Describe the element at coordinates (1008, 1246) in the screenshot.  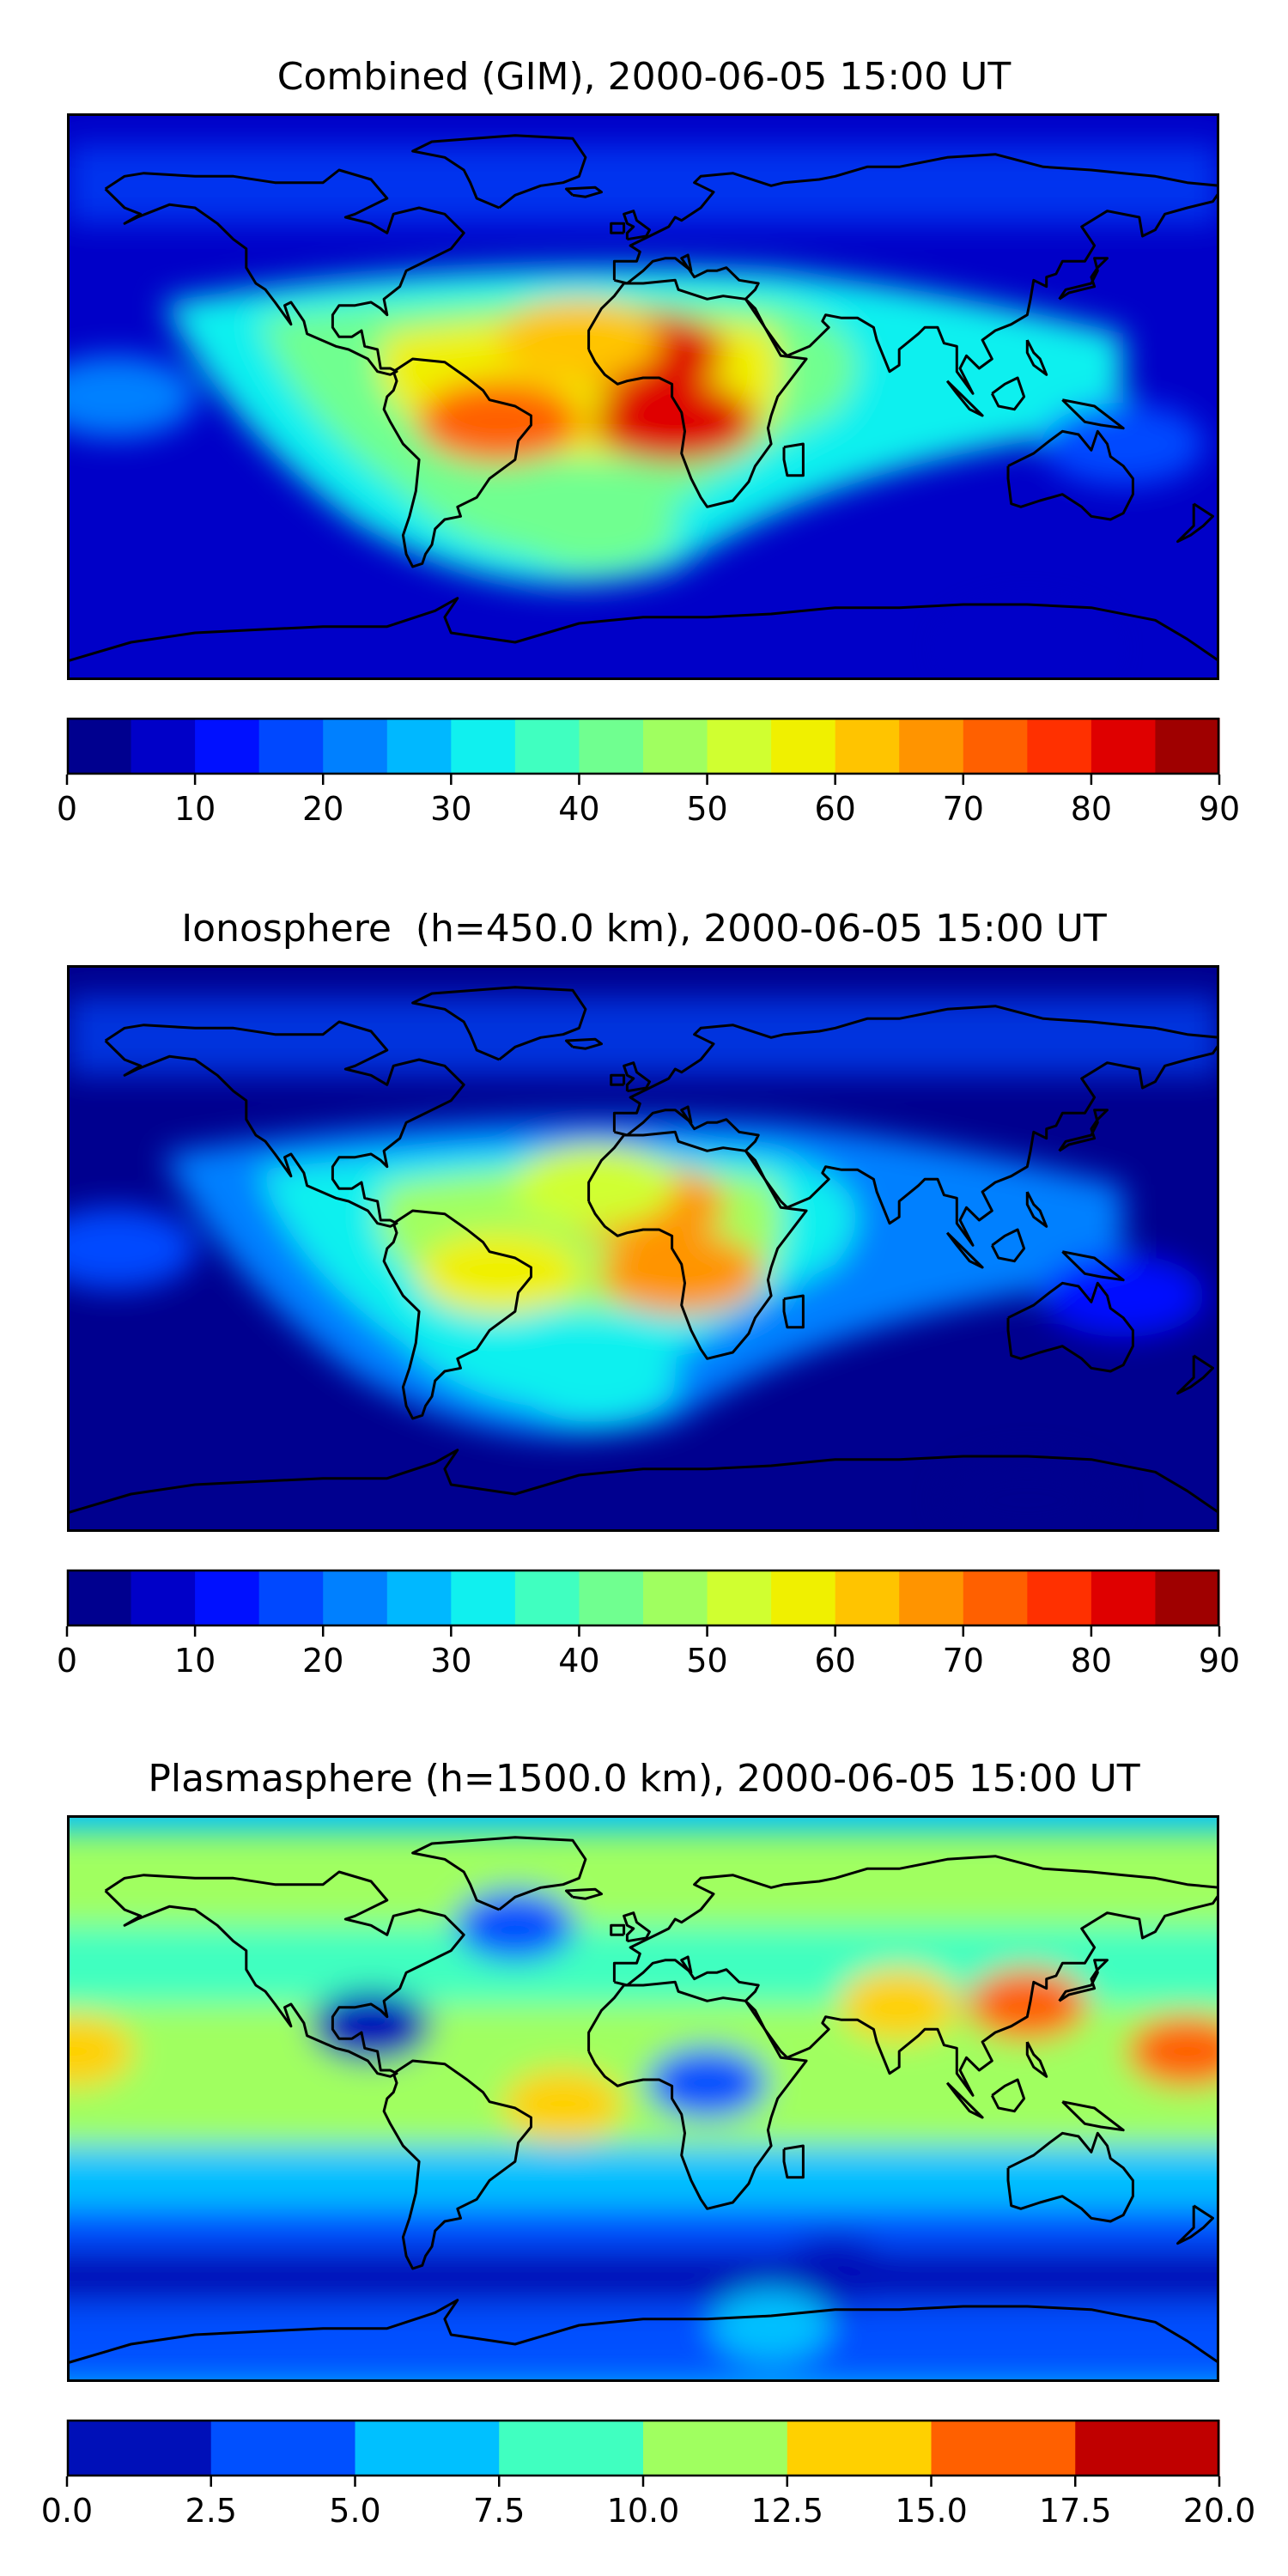
I see `coastline-borneo` at that location.